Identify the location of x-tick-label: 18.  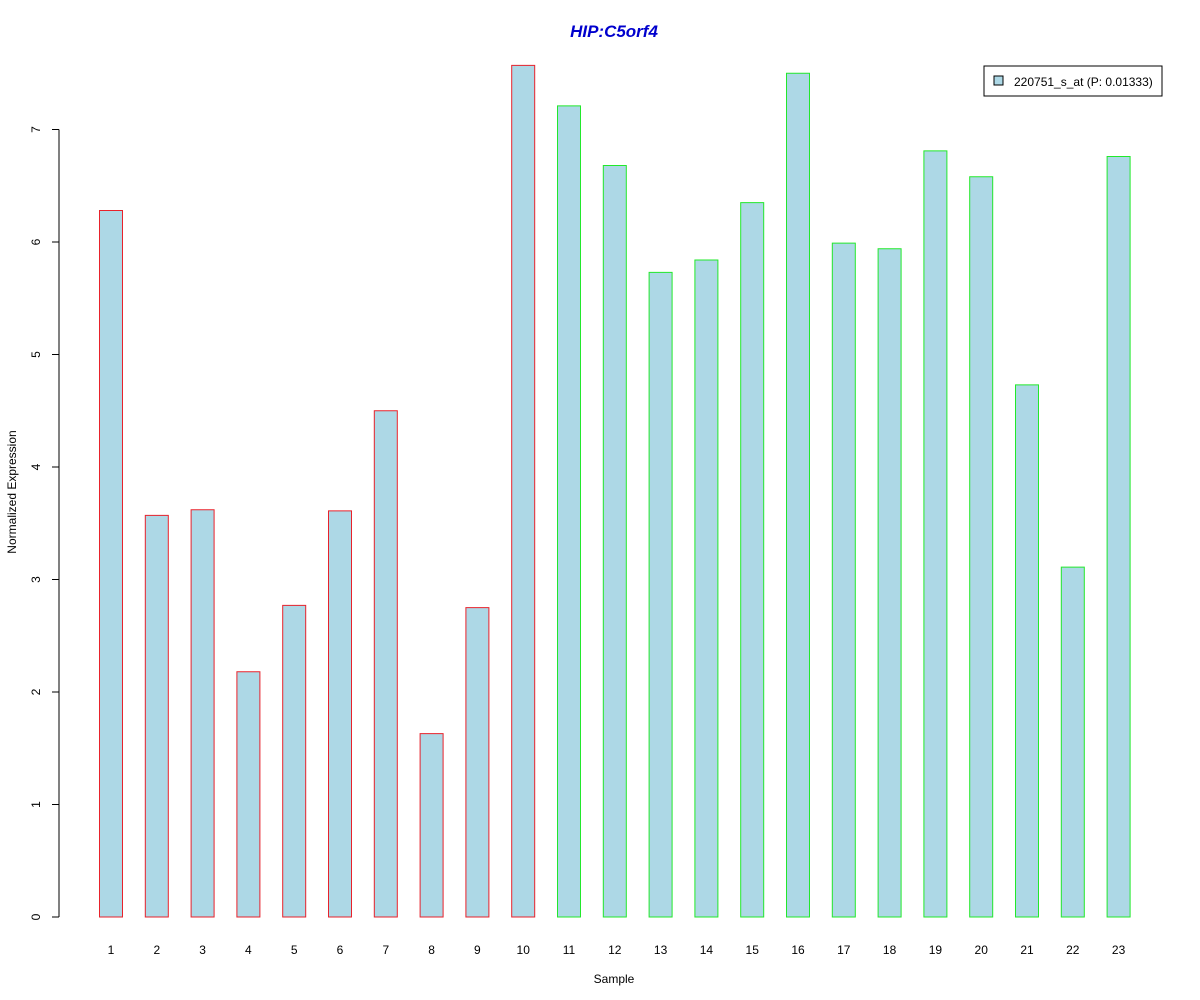
(890, 950).